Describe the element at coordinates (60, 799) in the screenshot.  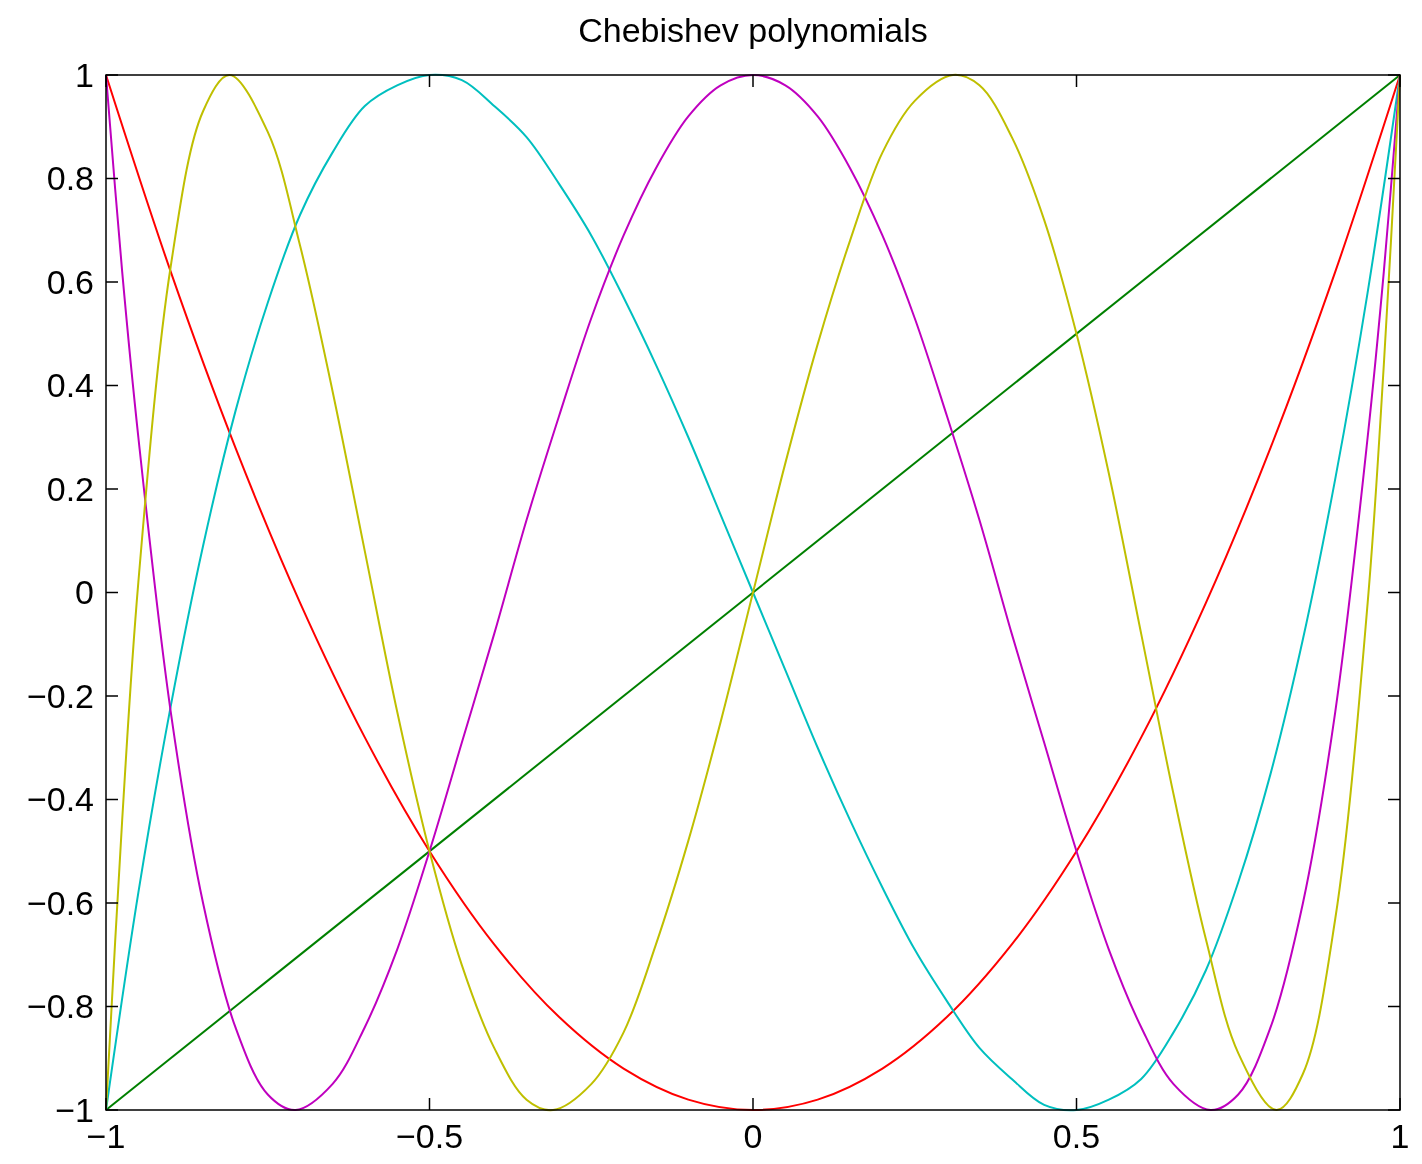
I see `y-tick-label: −0.4` at that location.